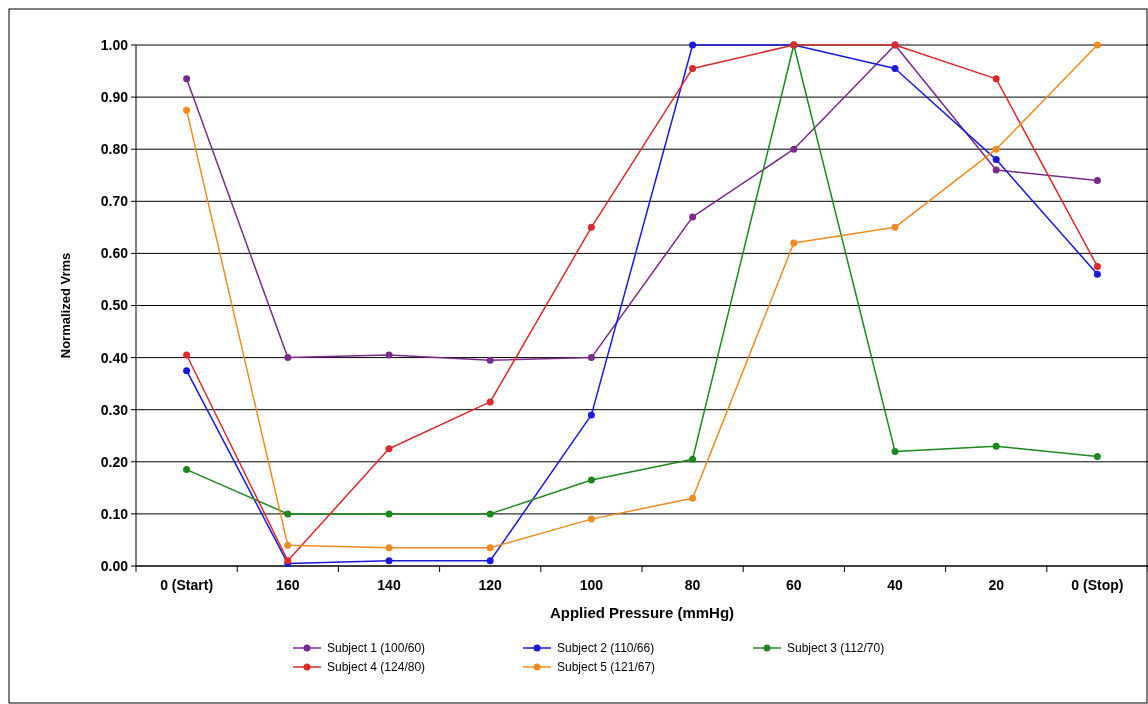 This screenshot has height=704, width=1148. What do you see at coordinates (114, 357) in the screenshot?
I see `y-tick-label: 0.40` at bounding box center [114, 357].